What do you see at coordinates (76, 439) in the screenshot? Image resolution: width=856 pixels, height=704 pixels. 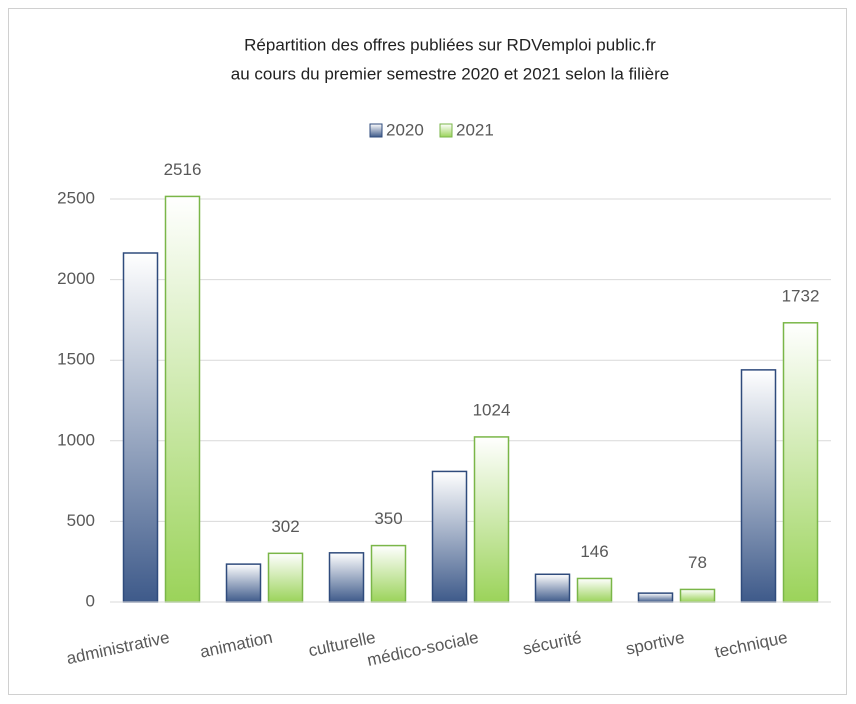 I see `y-tick-label: 1000` at bounding box center [76, 439].